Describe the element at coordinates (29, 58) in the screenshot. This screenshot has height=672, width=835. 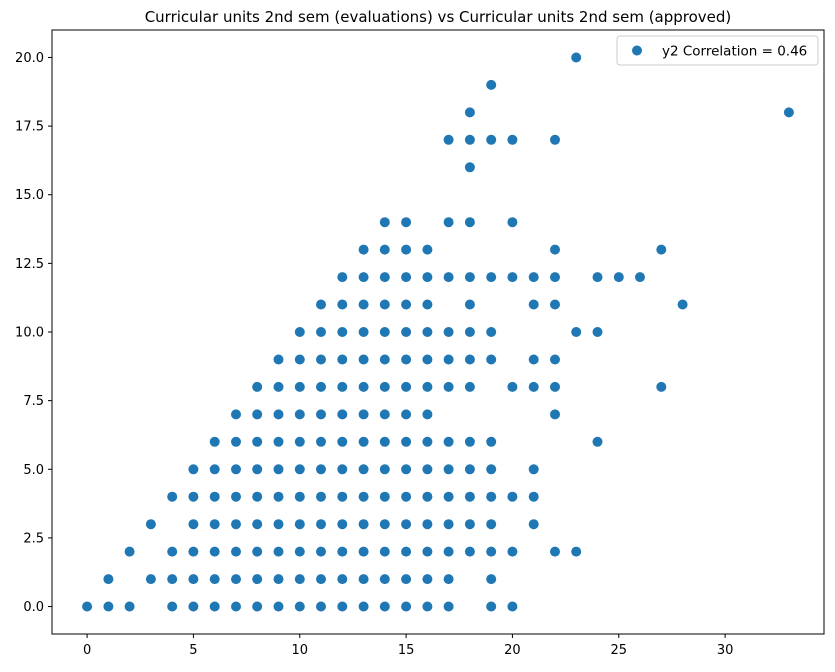
I see `y-tick-label: 20.0` at that location.